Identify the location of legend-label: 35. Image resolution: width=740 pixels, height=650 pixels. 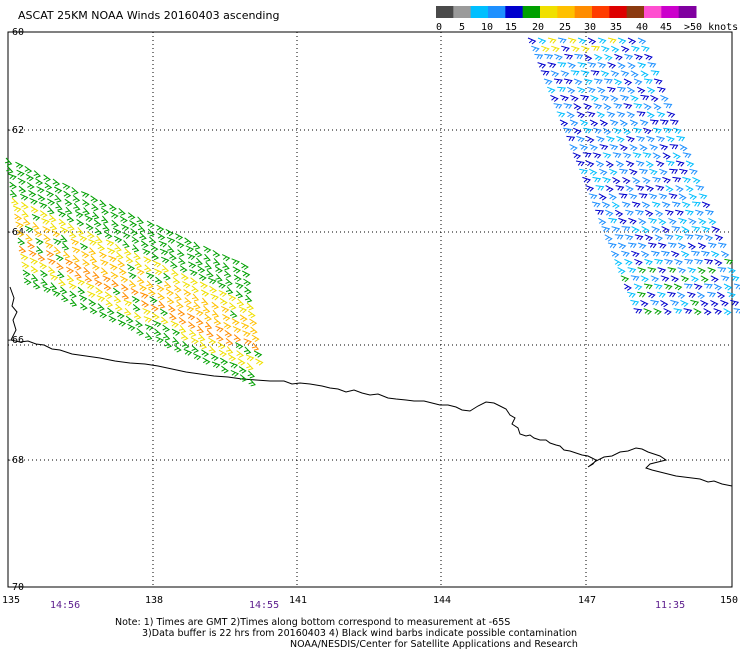
(616, 27).